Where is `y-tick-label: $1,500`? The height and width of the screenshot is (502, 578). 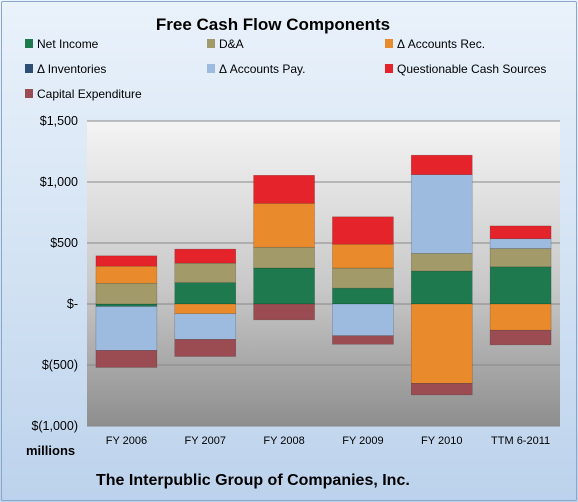
y-tick-label: $1,500 is located at coordinates (59, 121).